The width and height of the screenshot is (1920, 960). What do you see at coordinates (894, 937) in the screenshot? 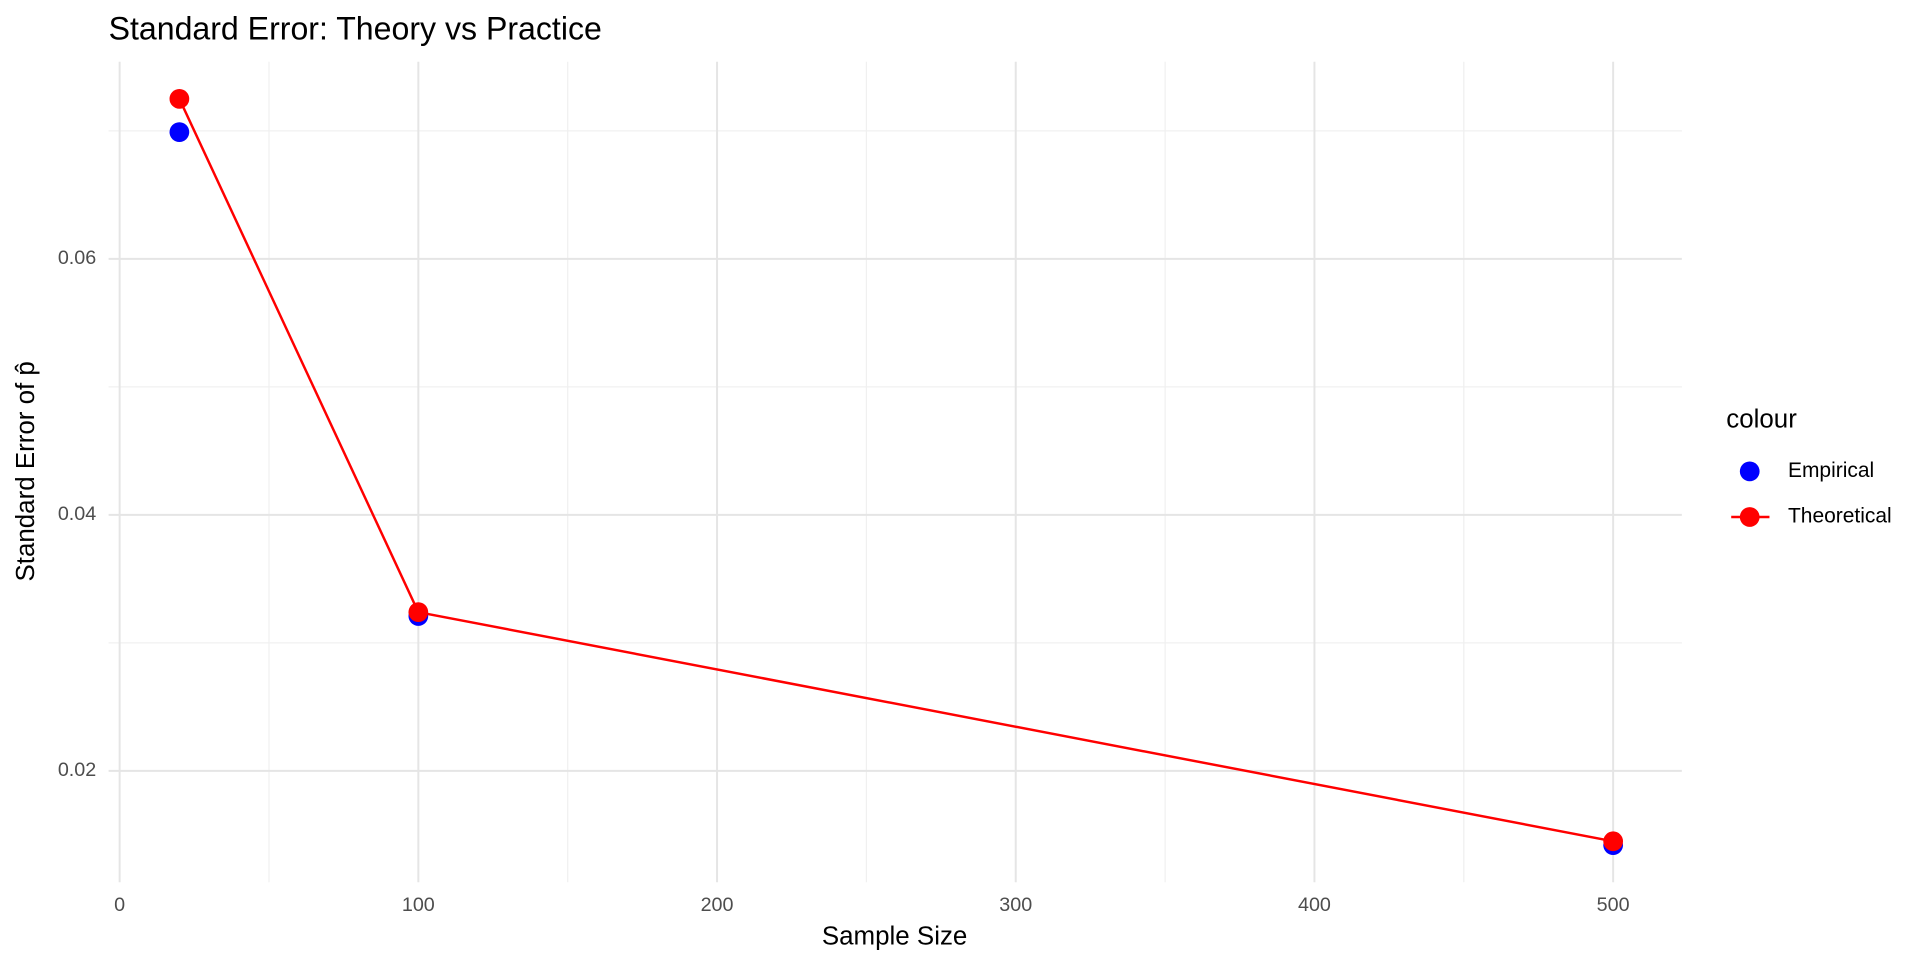
I see `x-axis-title: Sample Size` at bounding box center [894, 937].